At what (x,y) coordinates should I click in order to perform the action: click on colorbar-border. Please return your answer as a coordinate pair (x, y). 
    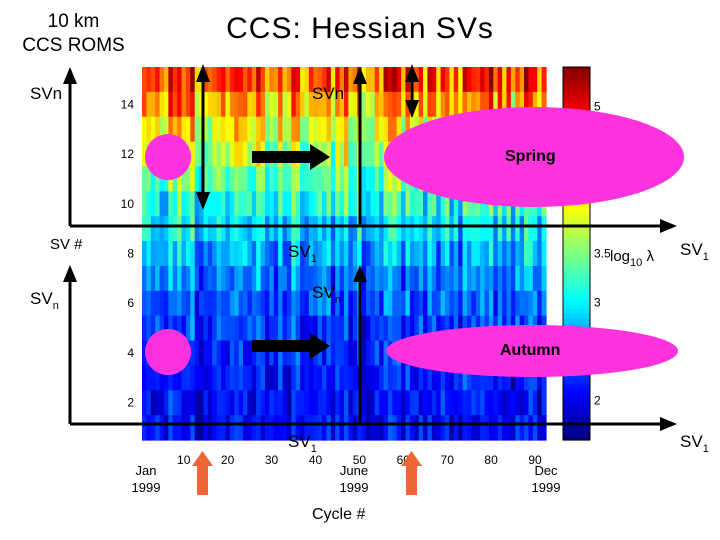
    Looking at the image, I should click on (576, 253).